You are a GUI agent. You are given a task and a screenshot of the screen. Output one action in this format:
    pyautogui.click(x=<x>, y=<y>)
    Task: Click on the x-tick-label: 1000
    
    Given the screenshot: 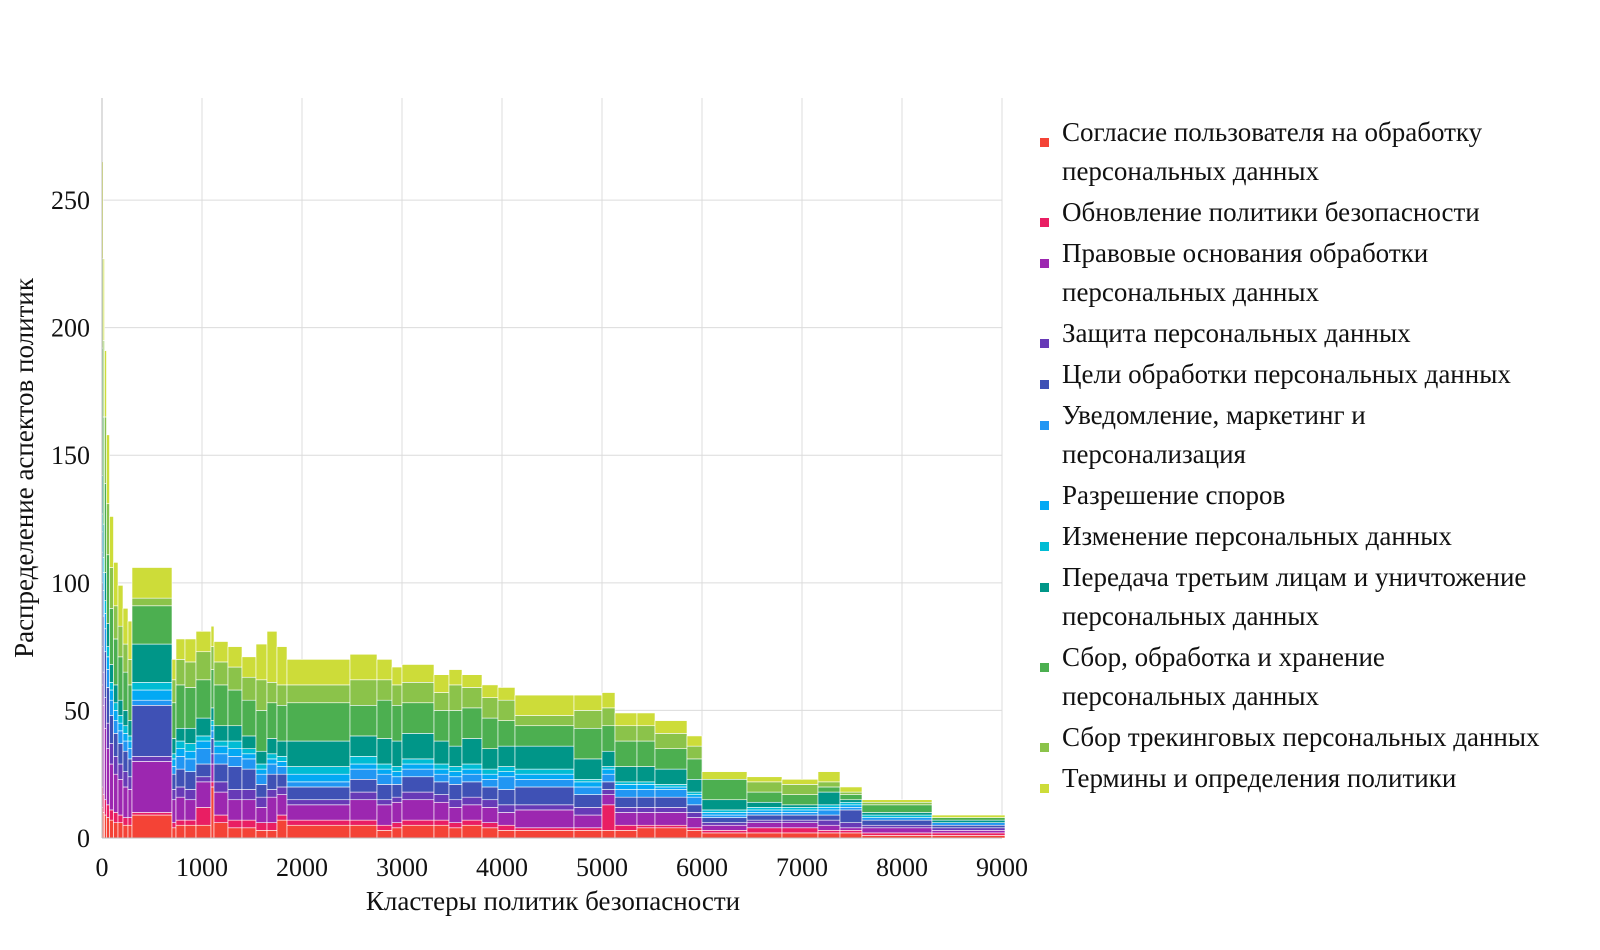 What is the action you would take?
    pyautogui.click(x=202, y=867)
    